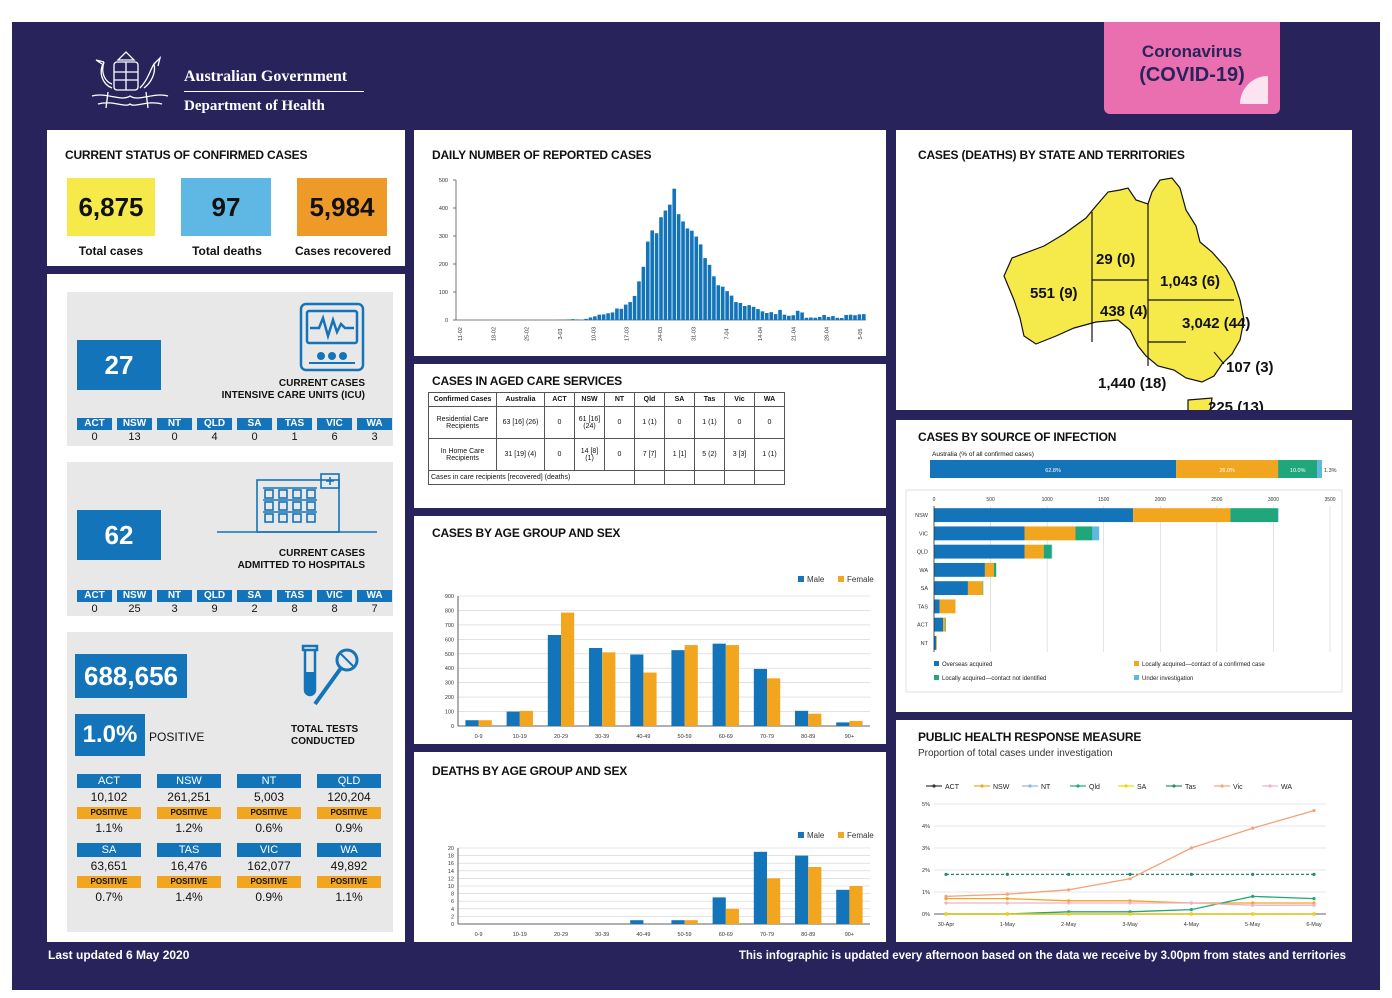 The width and height of the screenshot is (1392, 998). Describe the element at coordinates (189, 882) in the screenshot. I see `positive-tag: POSITIVE` at that location.